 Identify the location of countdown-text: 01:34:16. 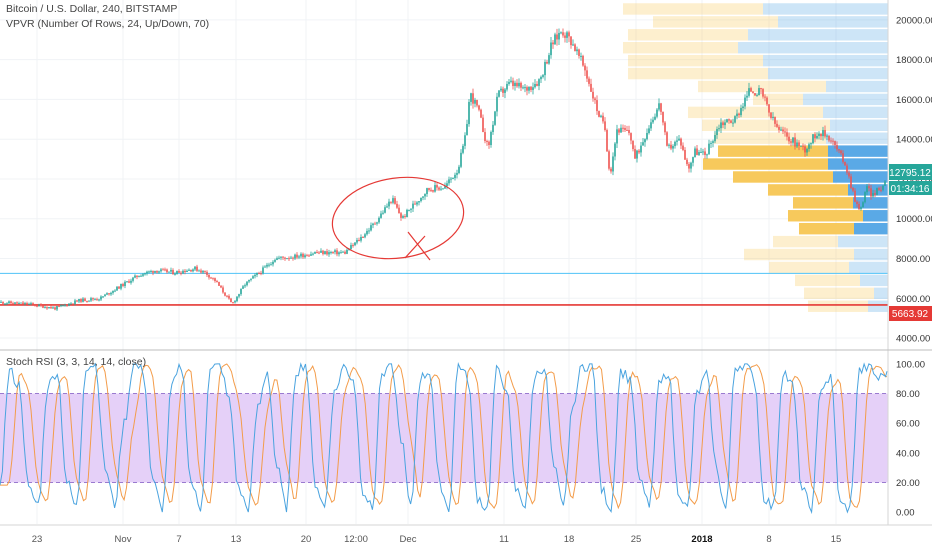
(910, 189).